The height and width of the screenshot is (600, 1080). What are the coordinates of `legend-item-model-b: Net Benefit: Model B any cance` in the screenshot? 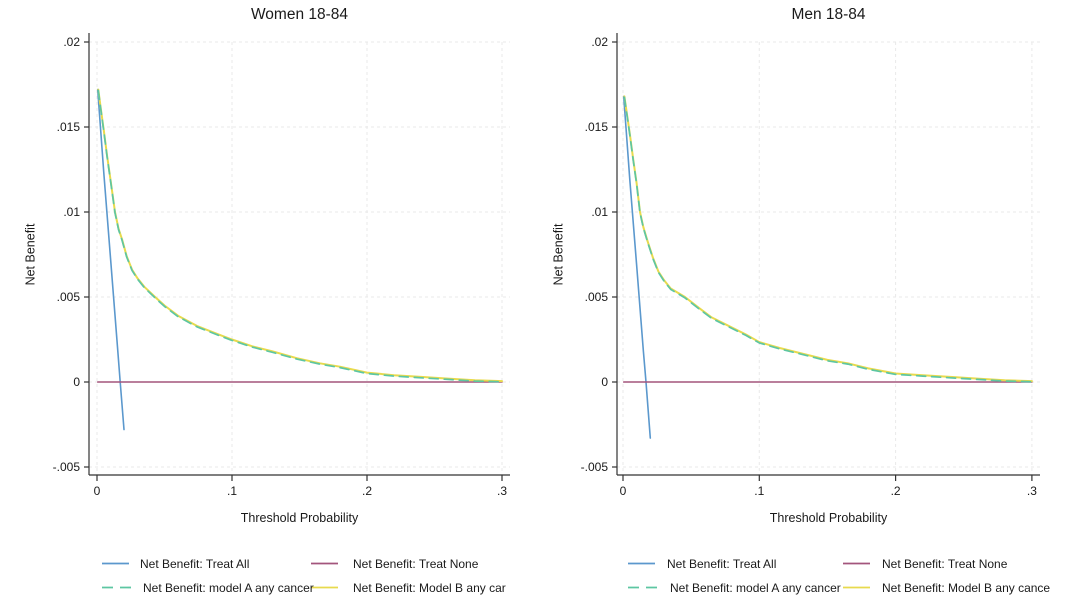 It's located at (946, 587).